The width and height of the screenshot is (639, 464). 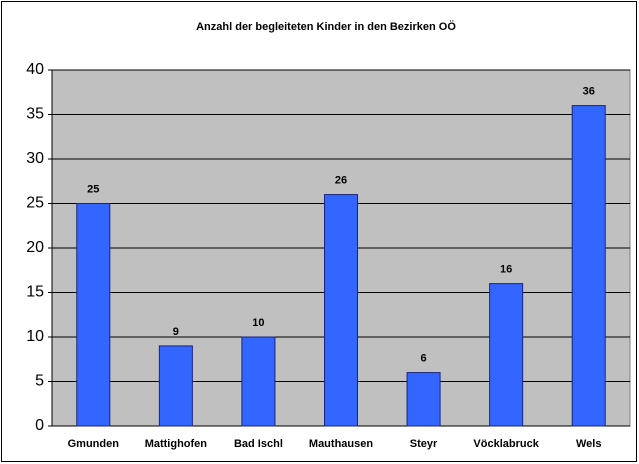 I want to click on y-tick-label: 15, so click(x=35, y=292).